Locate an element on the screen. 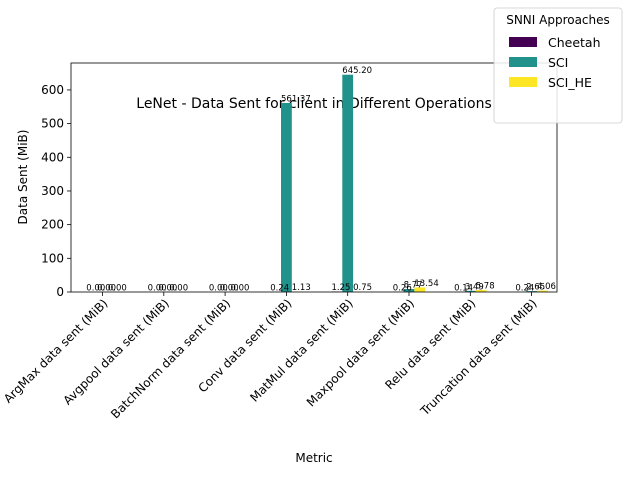 This screenshot has height=480, width=640. bar-value-label: 4.06 is located at coordinates (546, 287).